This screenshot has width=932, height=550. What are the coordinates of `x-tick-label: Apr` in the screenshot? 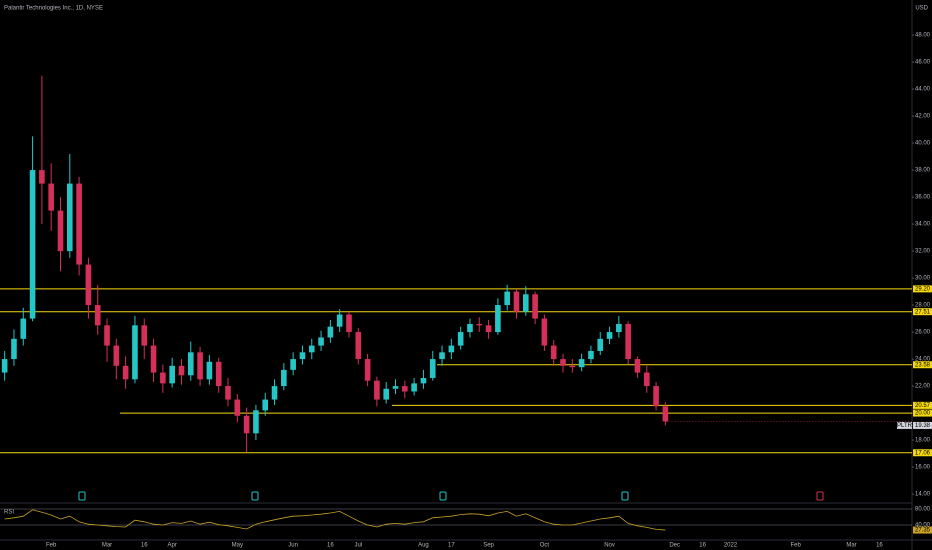 It's located at (171, 546).